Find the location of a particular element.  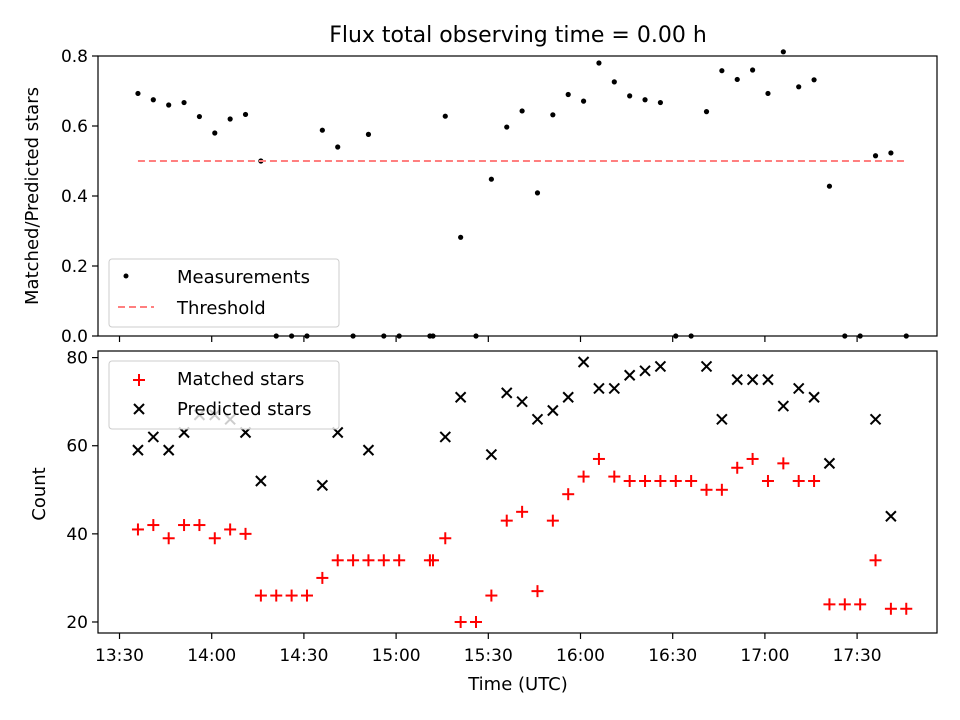

legend-measurements-marker is located at coordinates (126, 276).